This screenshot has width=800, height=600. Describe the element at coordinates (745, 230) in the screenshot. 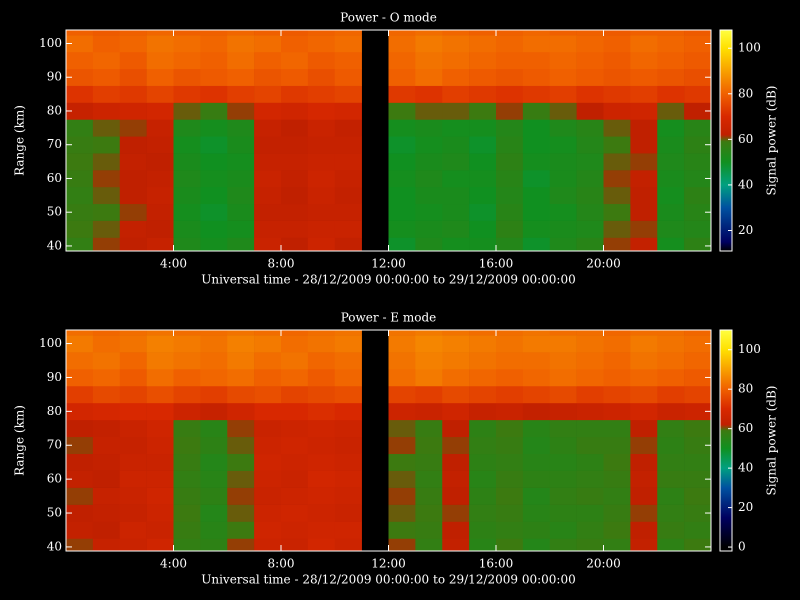

I see `colorbar-tick-label: 20` at that location.